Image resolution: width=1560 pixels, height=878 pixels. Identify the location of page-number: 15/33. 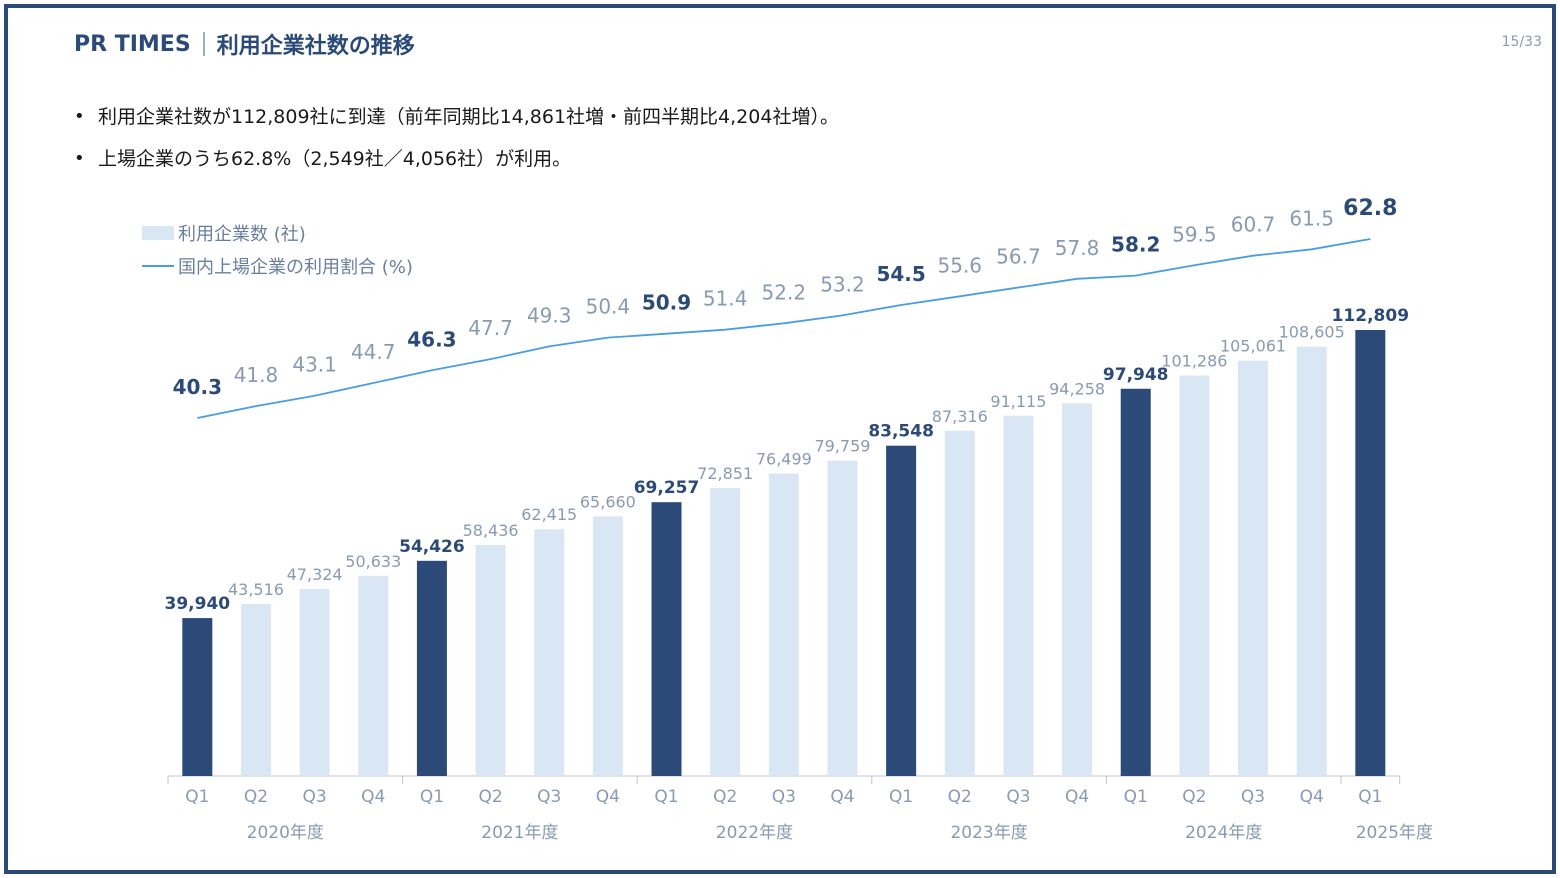
(1521, 42).